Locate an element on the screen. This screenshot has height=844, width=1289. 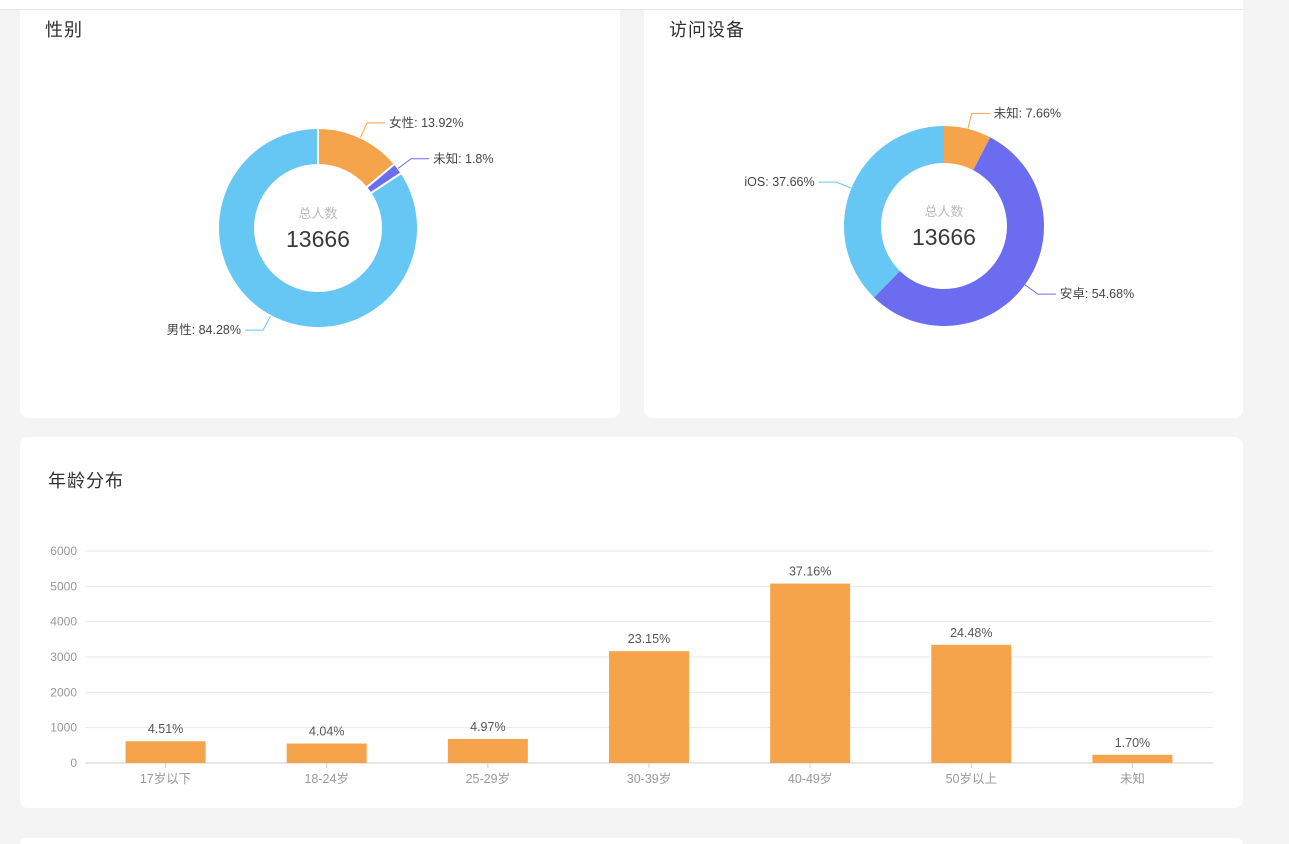
bar-value-label: 23.15% is located at coordinates (649, 639).